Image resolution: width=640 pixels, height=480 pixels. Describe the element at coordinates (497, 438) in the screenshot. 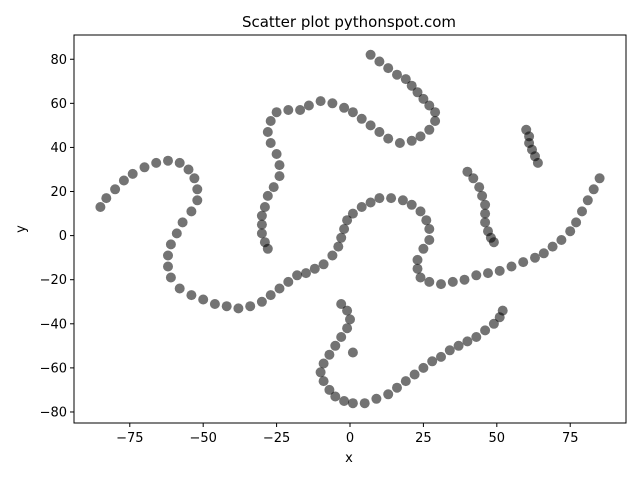

I see `x-tick-label: 50` at that location.